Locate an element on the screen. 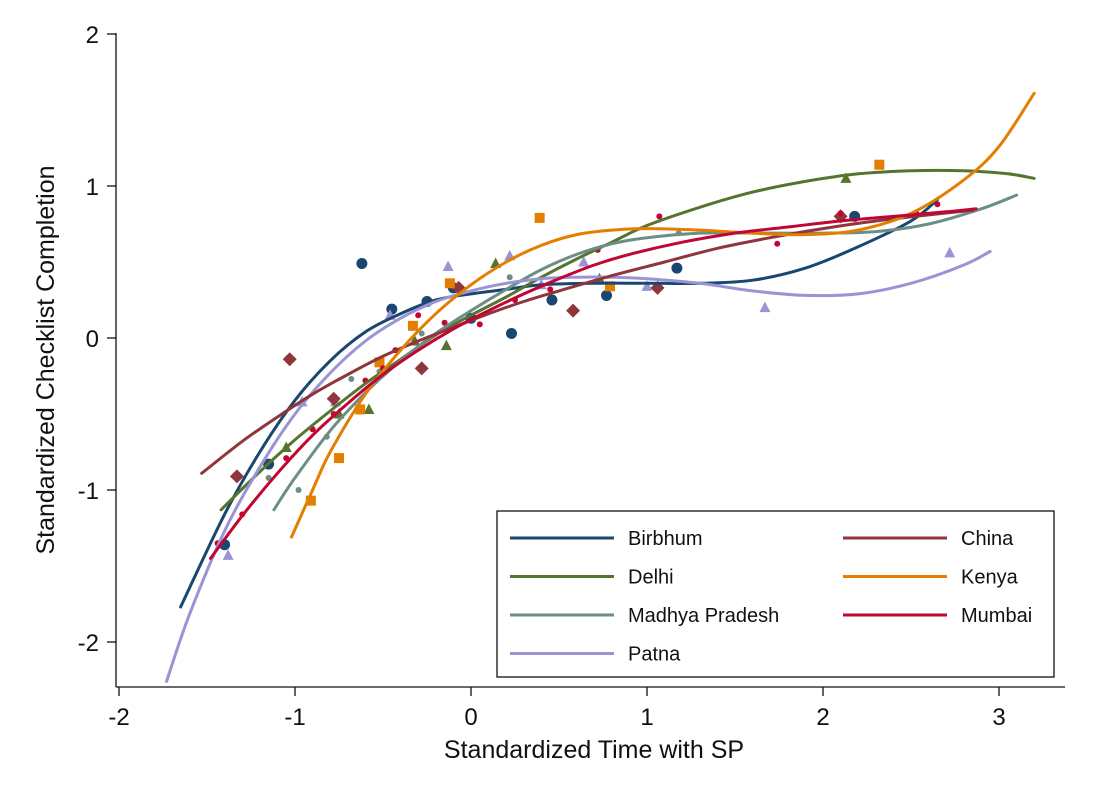  y-tick-label: 1 is located at coordinates (92, 187).